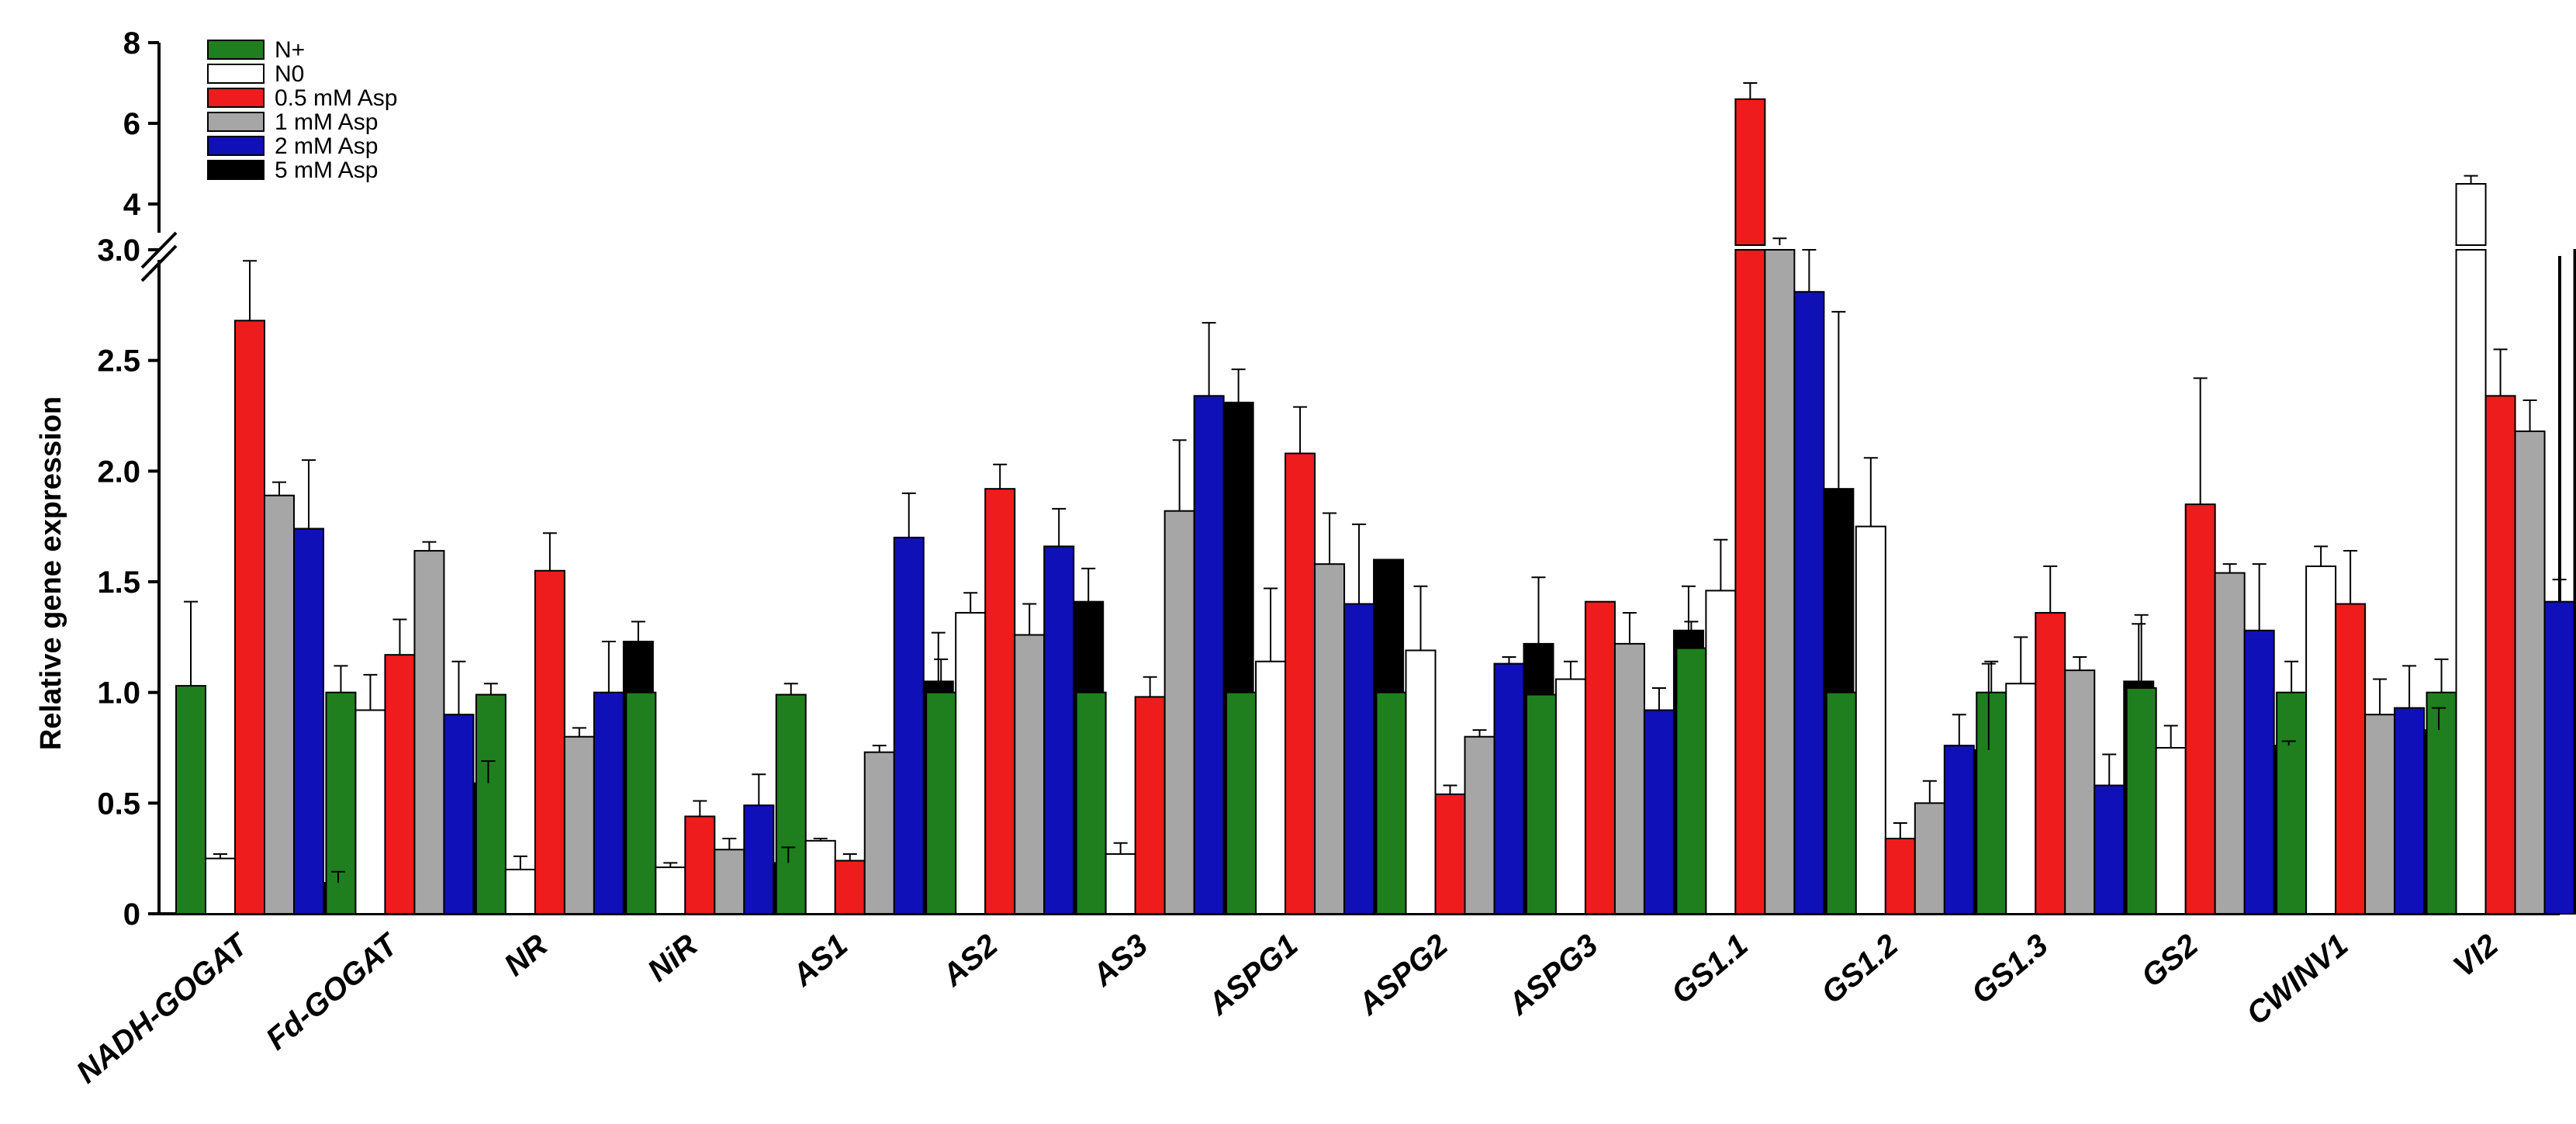 This screenshot has height=1124, width=2576. What do you see at coordinates (641, 686) in the screenshot?
I see `error-bar-nir-n` at bounding box center [641, 686].